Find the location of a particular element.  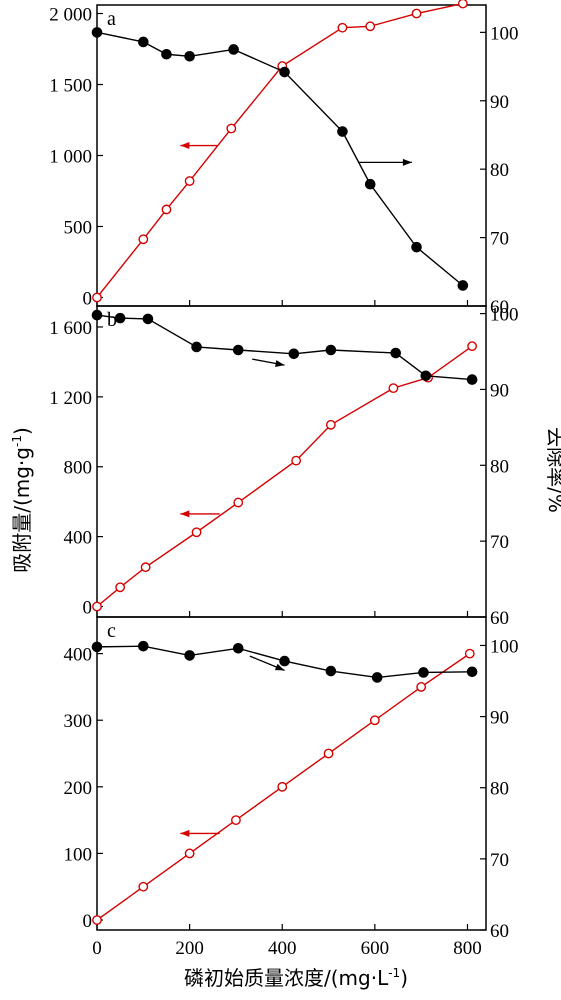

xlabel-tail: ) is located at coordinates (404, 978).